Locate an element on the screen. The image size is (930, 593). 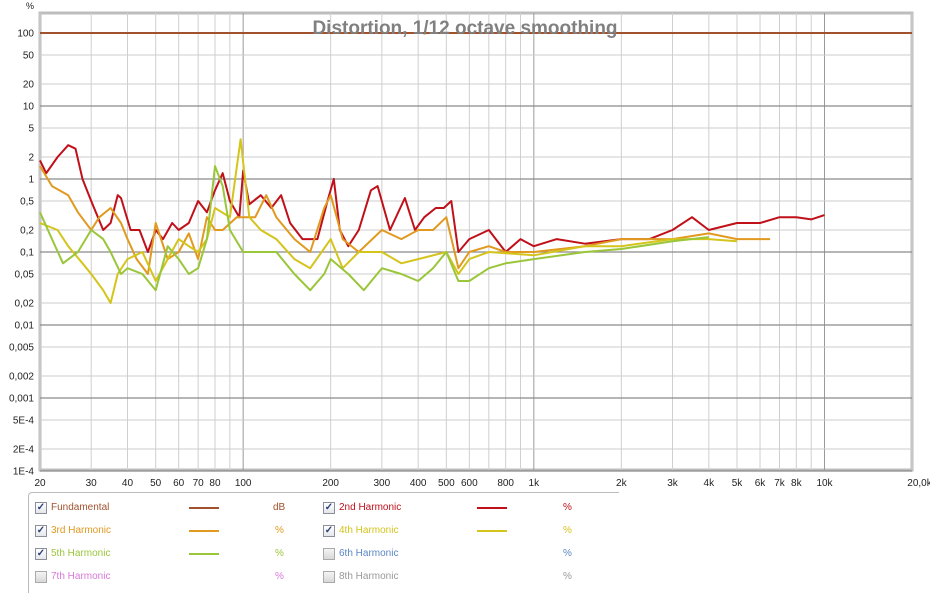
x-tick-label: 600 is located at coordinates (469, 483).